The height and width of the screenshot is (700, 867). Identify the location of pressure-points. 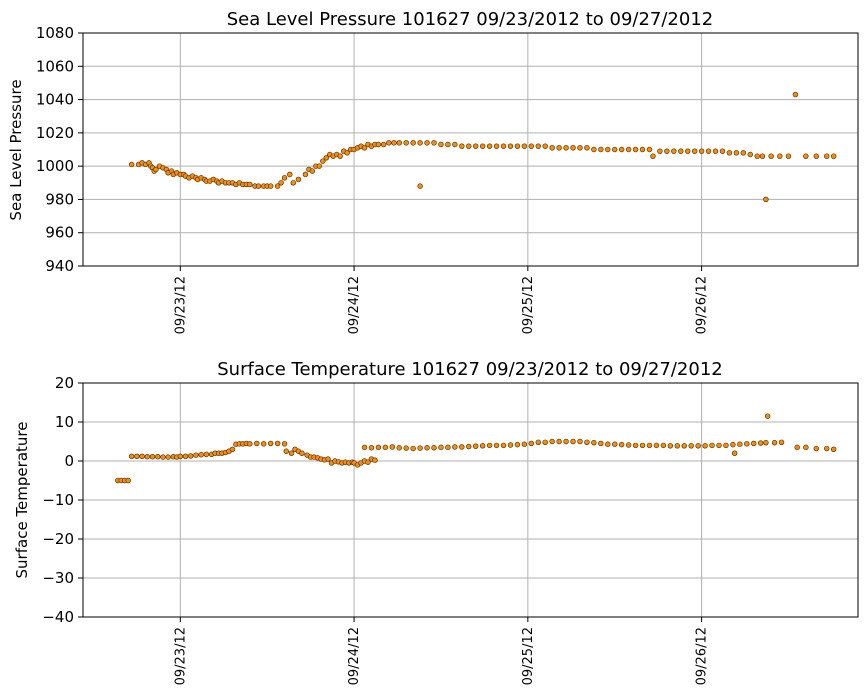
(482, 147).